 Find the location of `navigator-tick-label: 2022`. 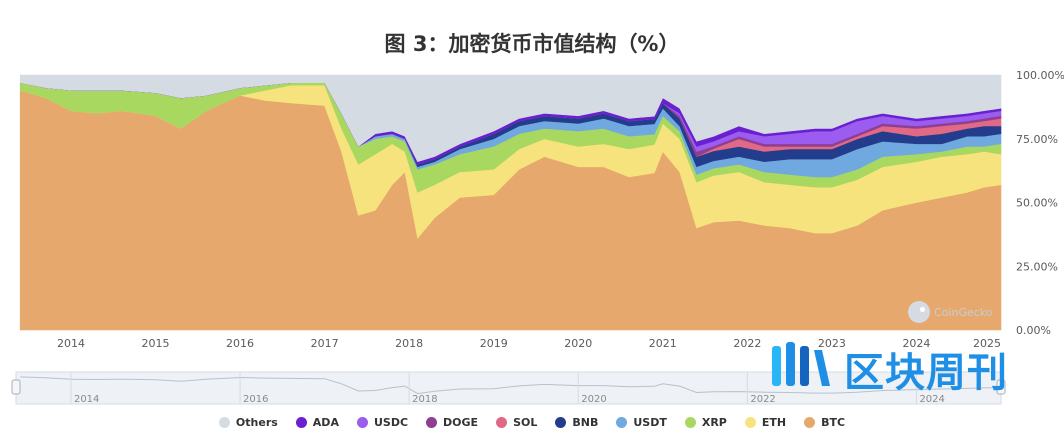

navigator-tick-label: 2022 is located at coordinates (762, 399).